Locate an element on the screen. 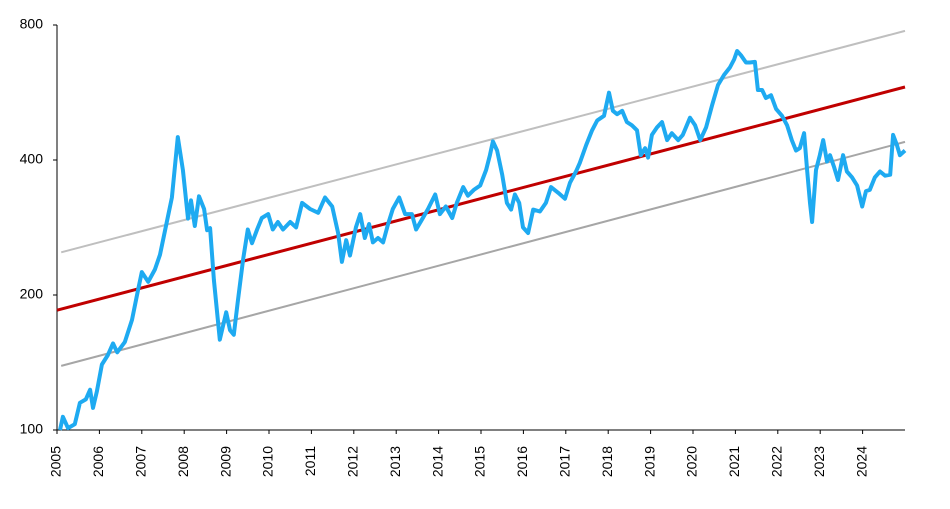 This screenshot has width=950, height=509. x-tick-label: 2010 is located at coordinates (268, 461).